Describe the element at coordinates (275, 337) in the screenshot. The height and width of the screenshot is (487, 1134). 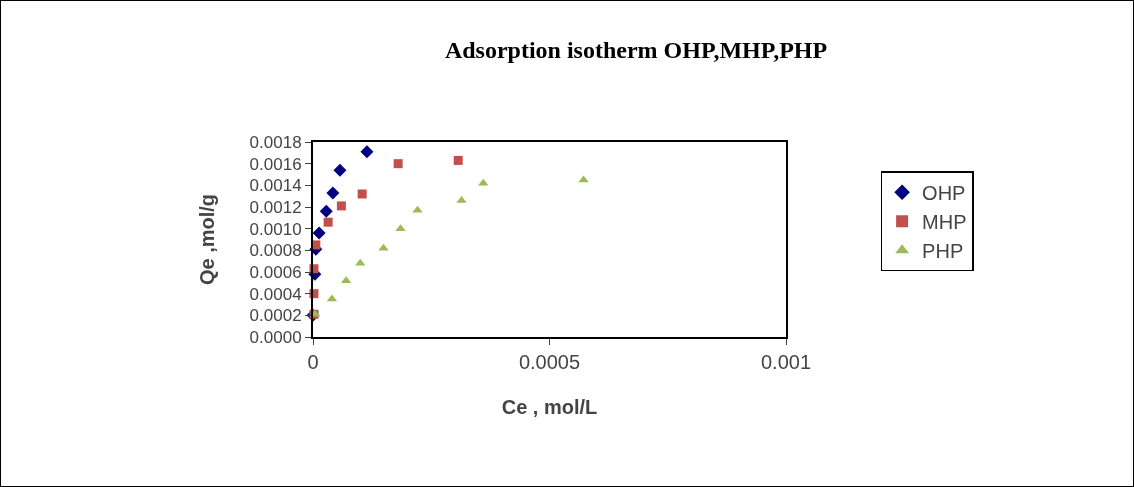
I see `y-tick-label: 0.0000` at that location.